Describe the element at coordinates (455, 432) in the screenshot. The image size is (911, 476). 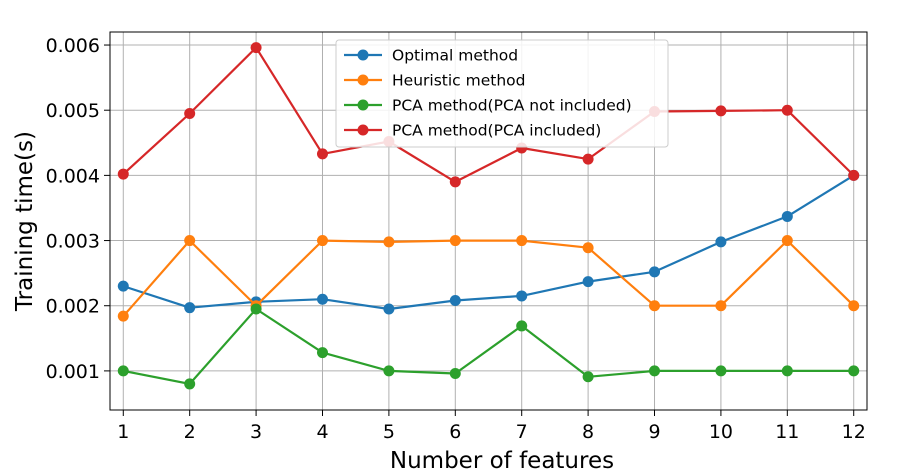
I see `x-tick-label: 6` at that location.